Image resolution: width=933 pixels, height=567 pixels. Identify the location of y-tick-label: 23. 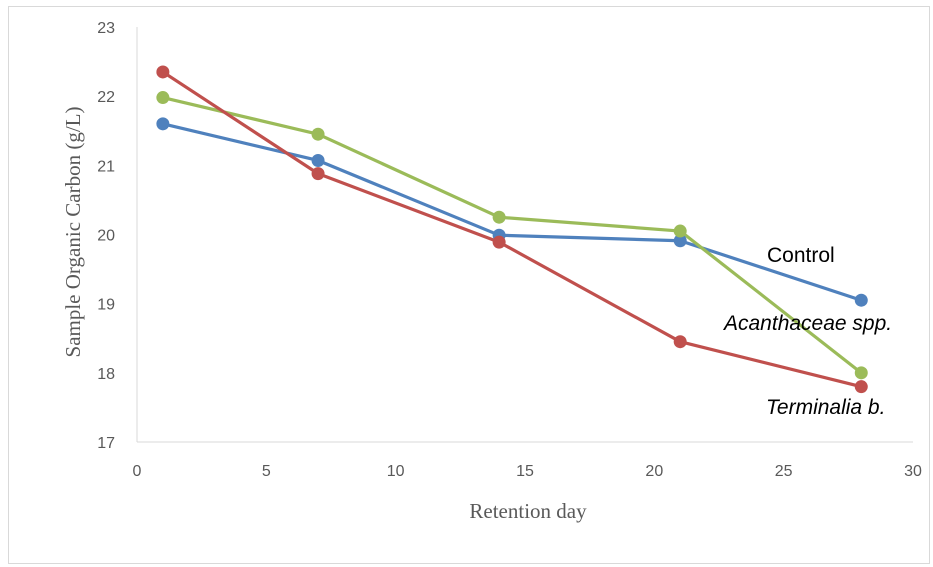
(106, 28).